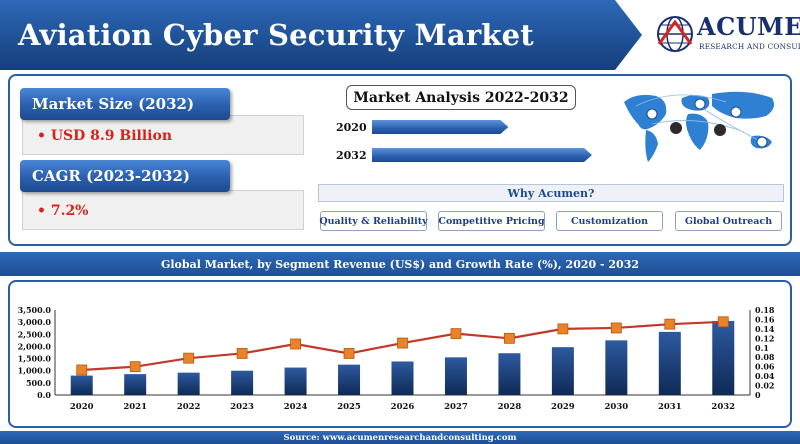  I want to click on y-tick-label-right: 0.06, so click(765, 367).